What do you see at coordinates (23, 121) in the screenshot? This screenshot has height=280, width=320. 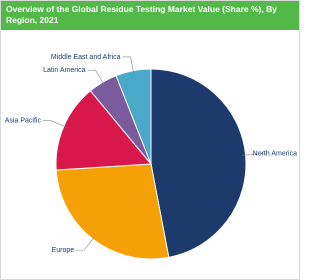 I see `slice-label: Asia Pacific` at bounding box center [23, 121].